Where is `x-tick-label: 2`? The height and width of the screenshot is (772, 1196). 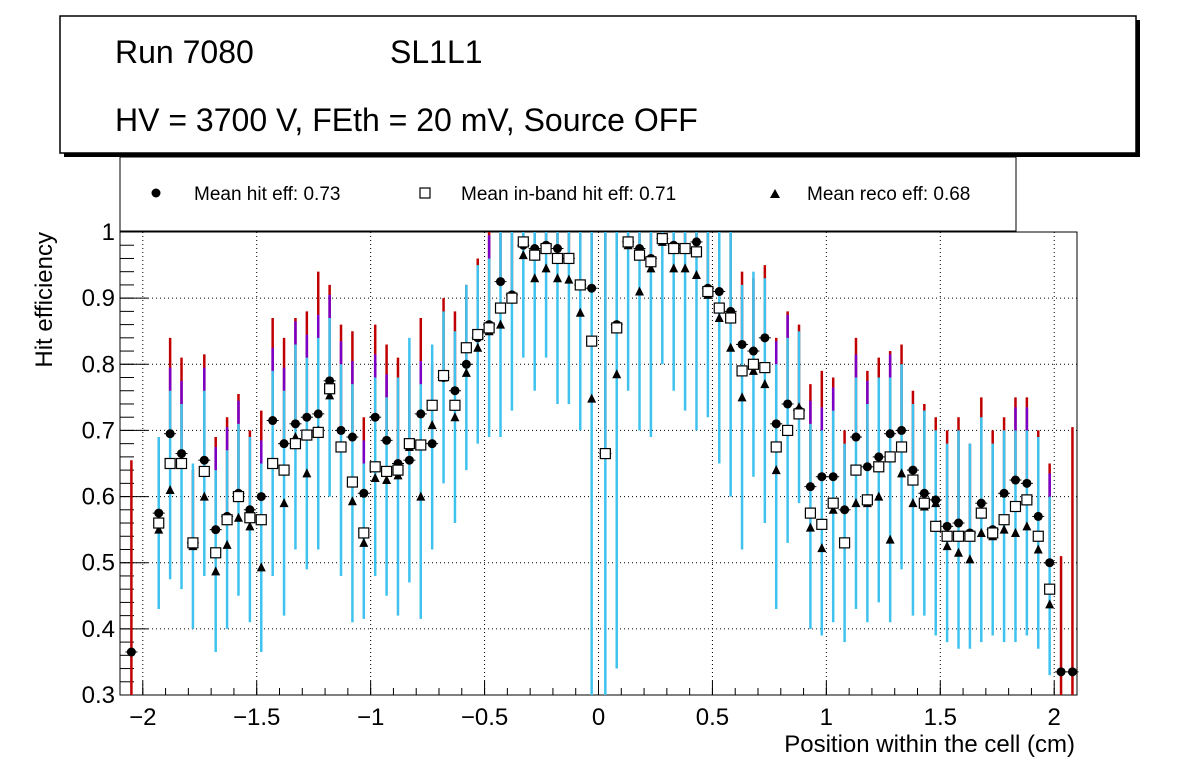
x-tick-label: 2 is located at coordinates (1054, 717).